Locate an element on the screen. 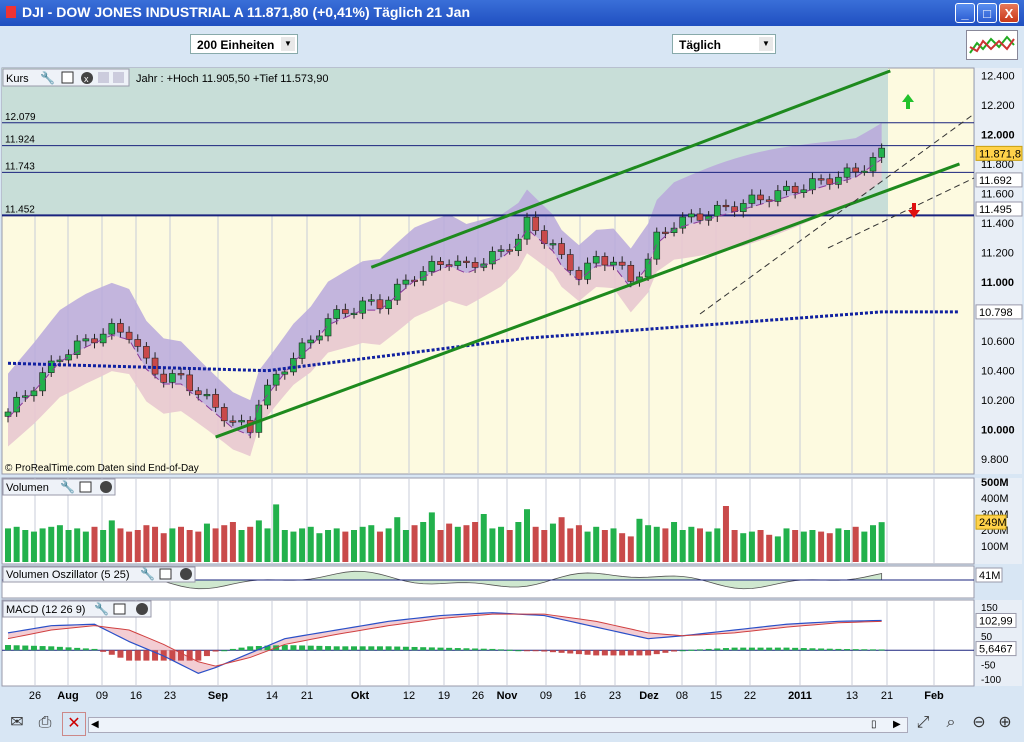 This screenshot has width=1024, height=742. x-tick-label: 08 is located at coordinates (682, 696).